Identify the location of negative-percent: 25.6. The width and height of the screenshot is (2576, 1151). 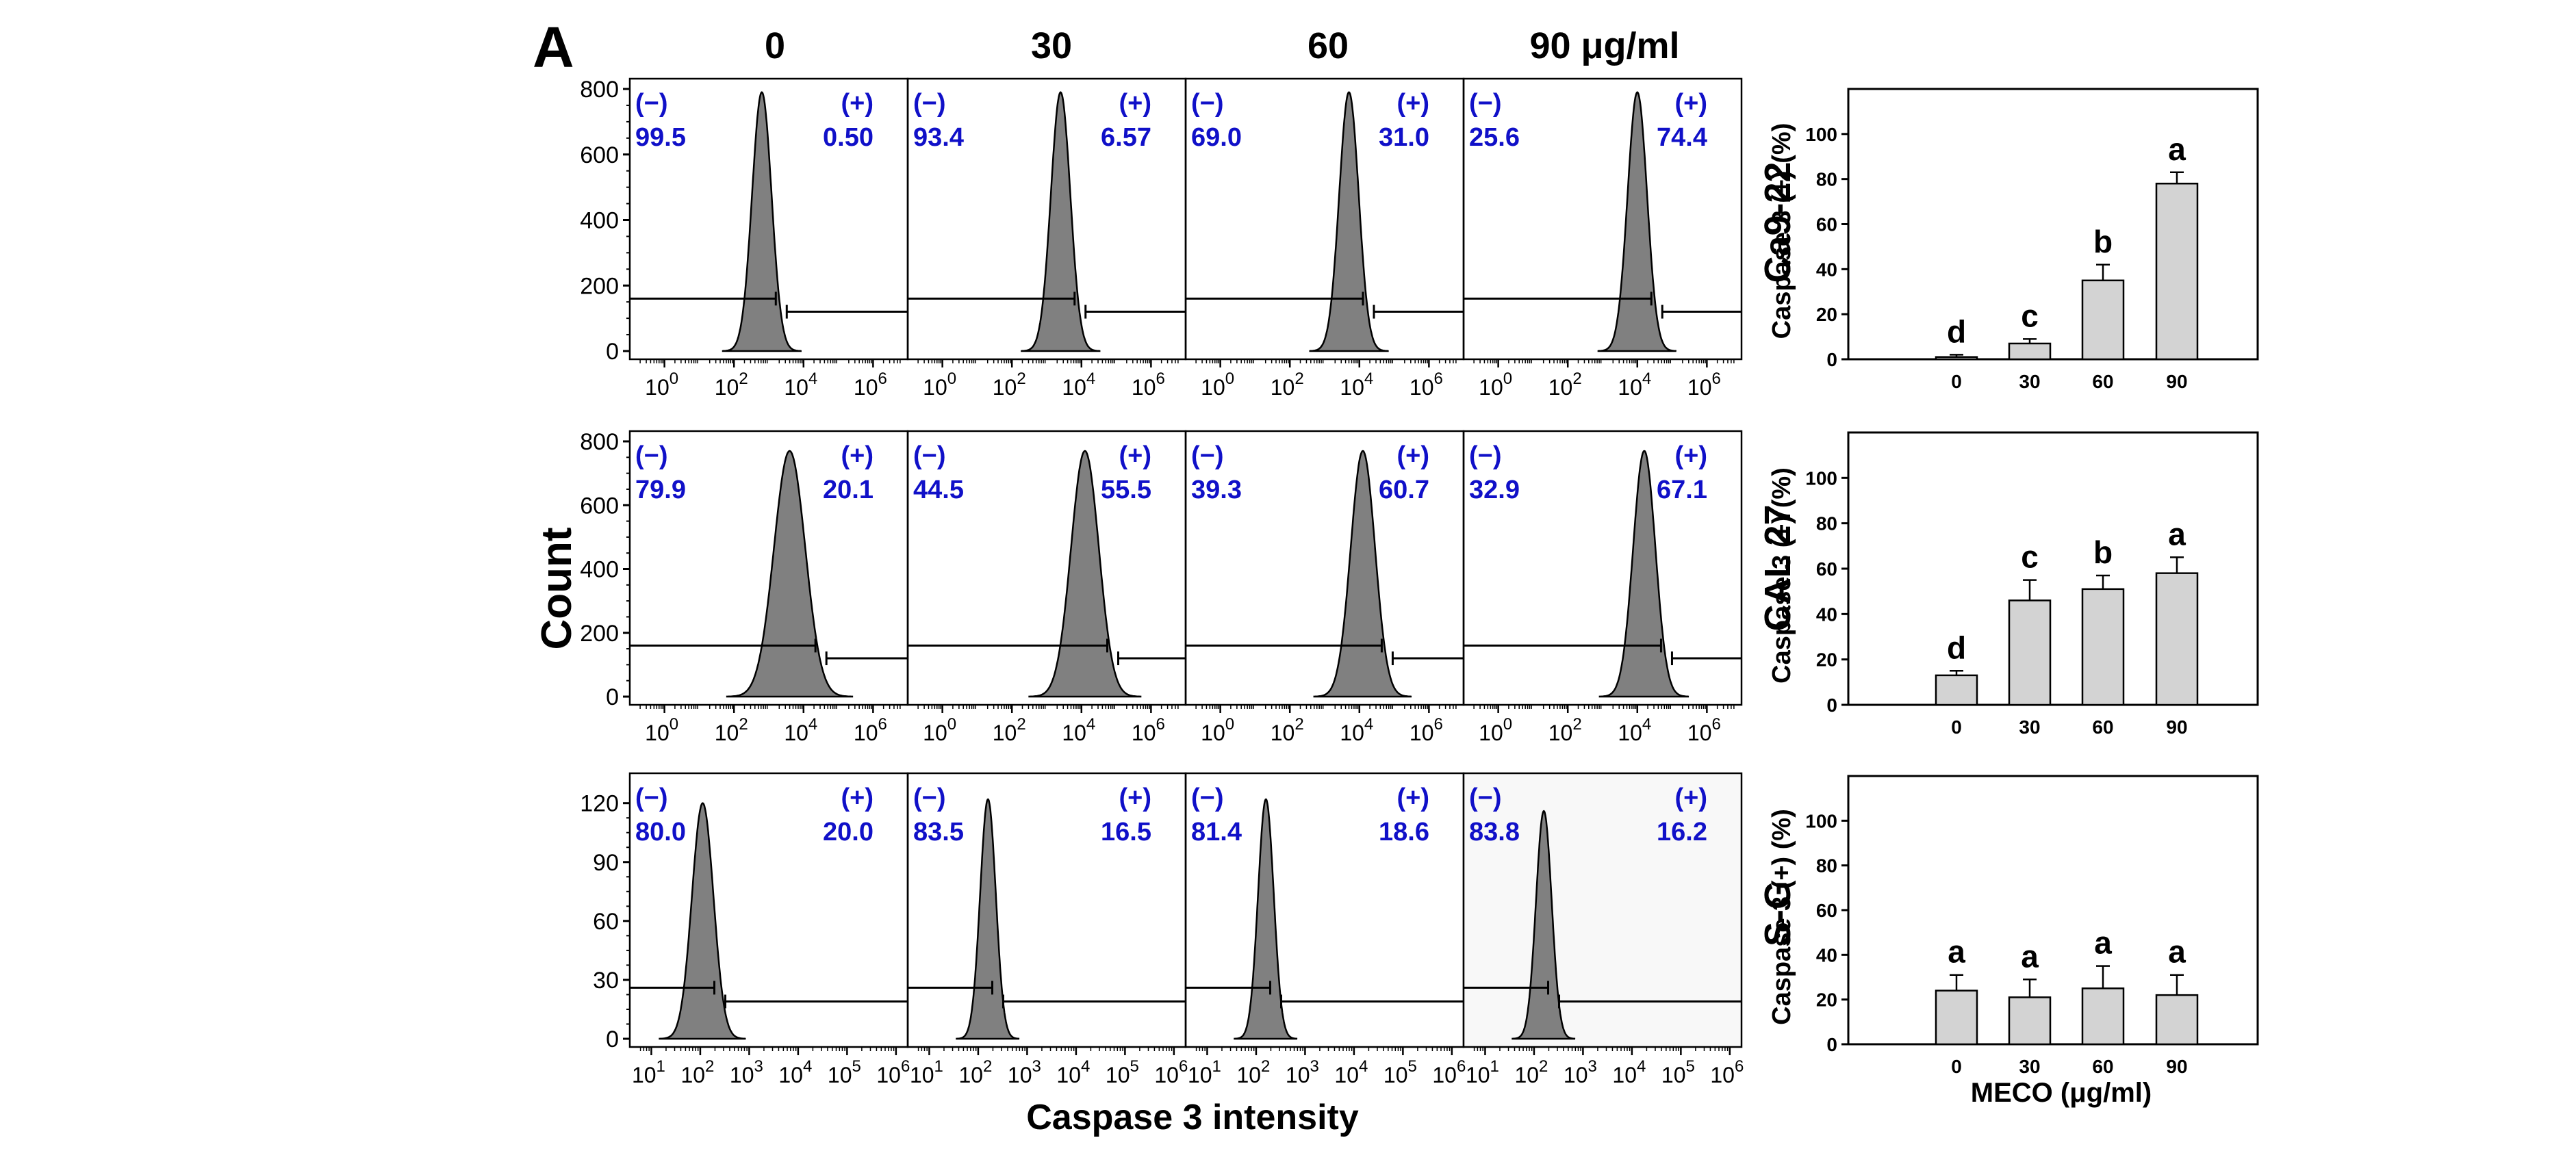
(1495, 137).